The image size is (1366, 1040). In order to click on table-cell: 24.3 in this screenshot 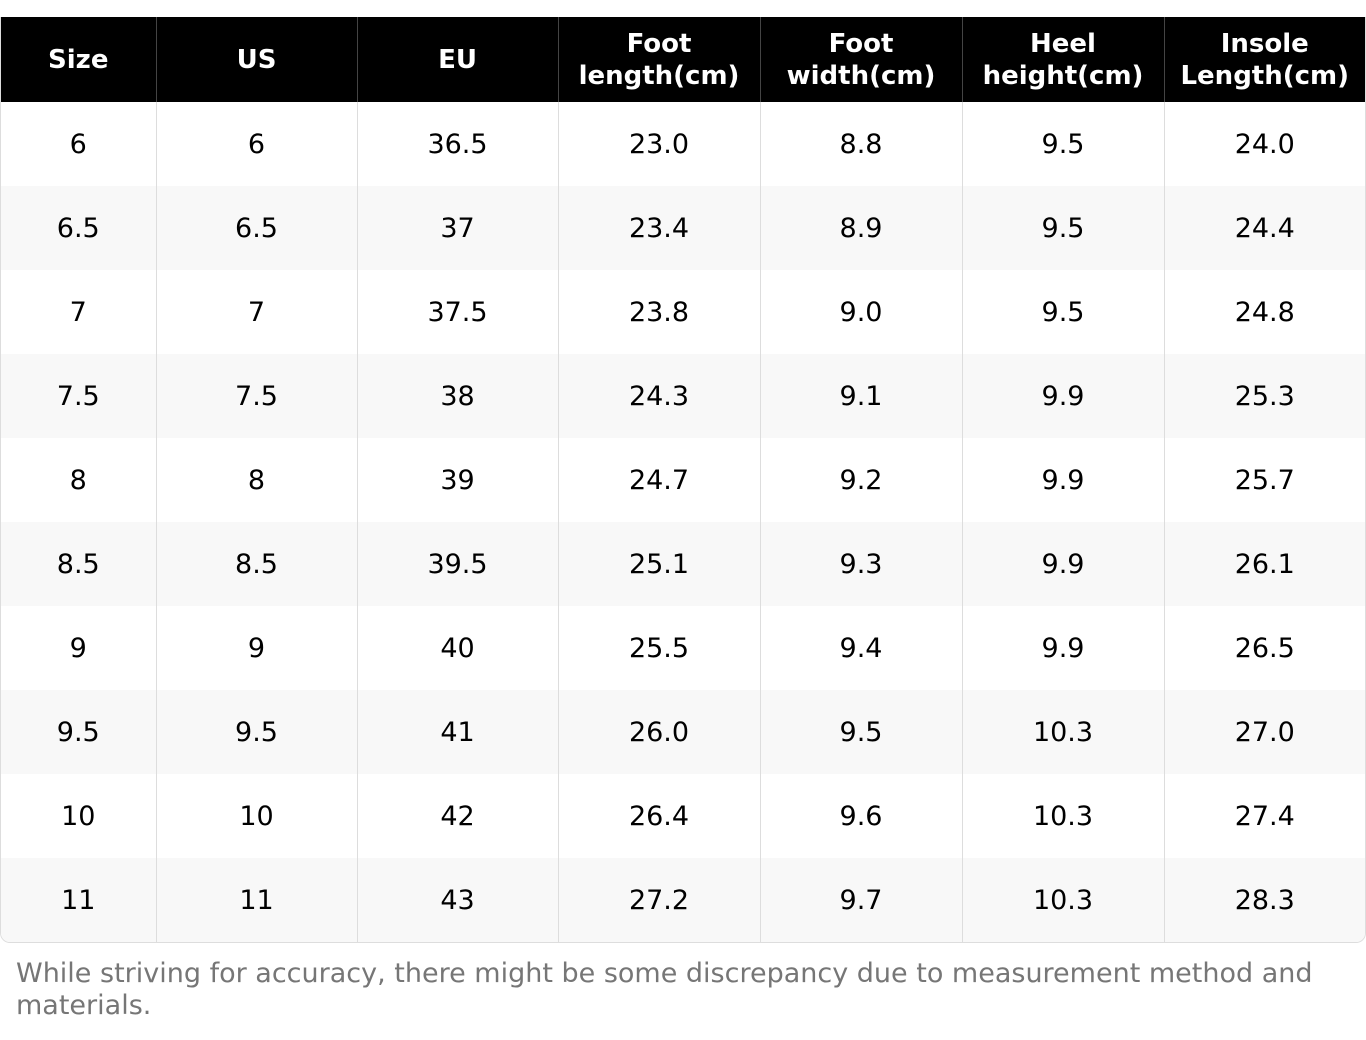, I will do `click(658, 396)`.